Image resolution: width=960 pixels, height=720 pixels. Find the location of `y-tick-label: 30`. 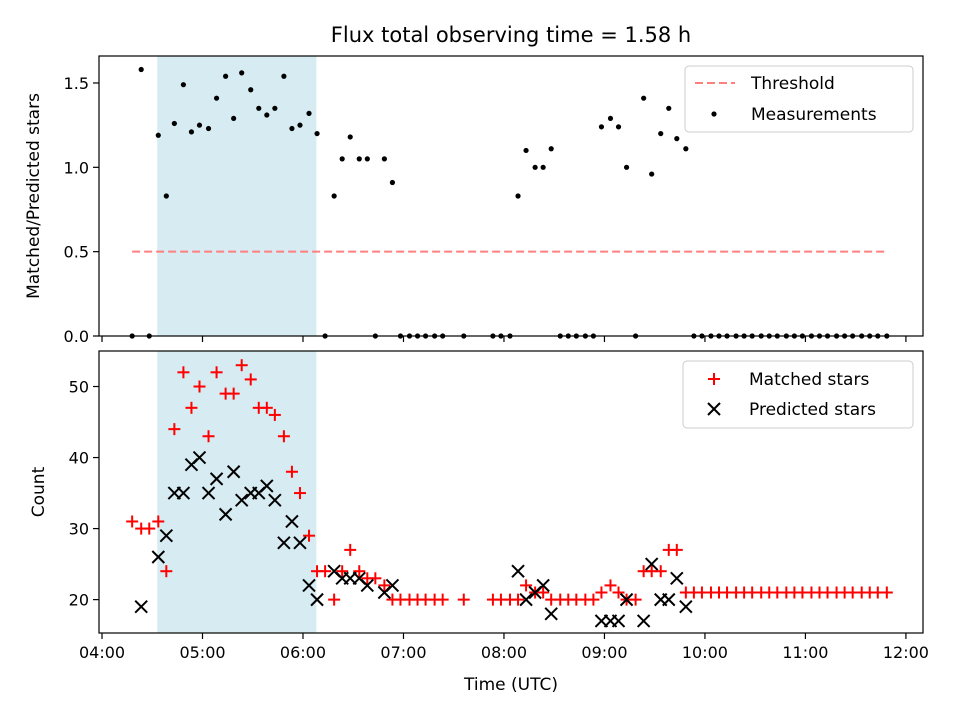

y-tick-label: 30 is located at coordinates (79, 529).